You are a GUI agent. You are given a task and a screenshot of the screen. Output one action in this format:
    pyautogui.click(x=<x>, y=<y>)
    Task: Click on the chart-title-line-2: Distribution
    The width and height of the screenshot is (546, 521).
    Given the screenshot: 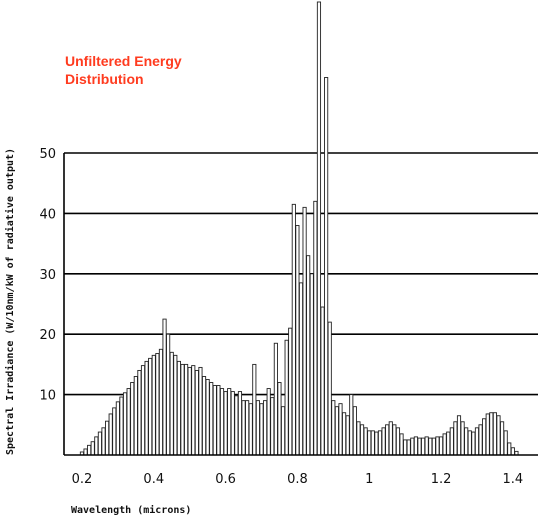 What is the action you would take?
    pyautogui.click(x=104, y=79)
    